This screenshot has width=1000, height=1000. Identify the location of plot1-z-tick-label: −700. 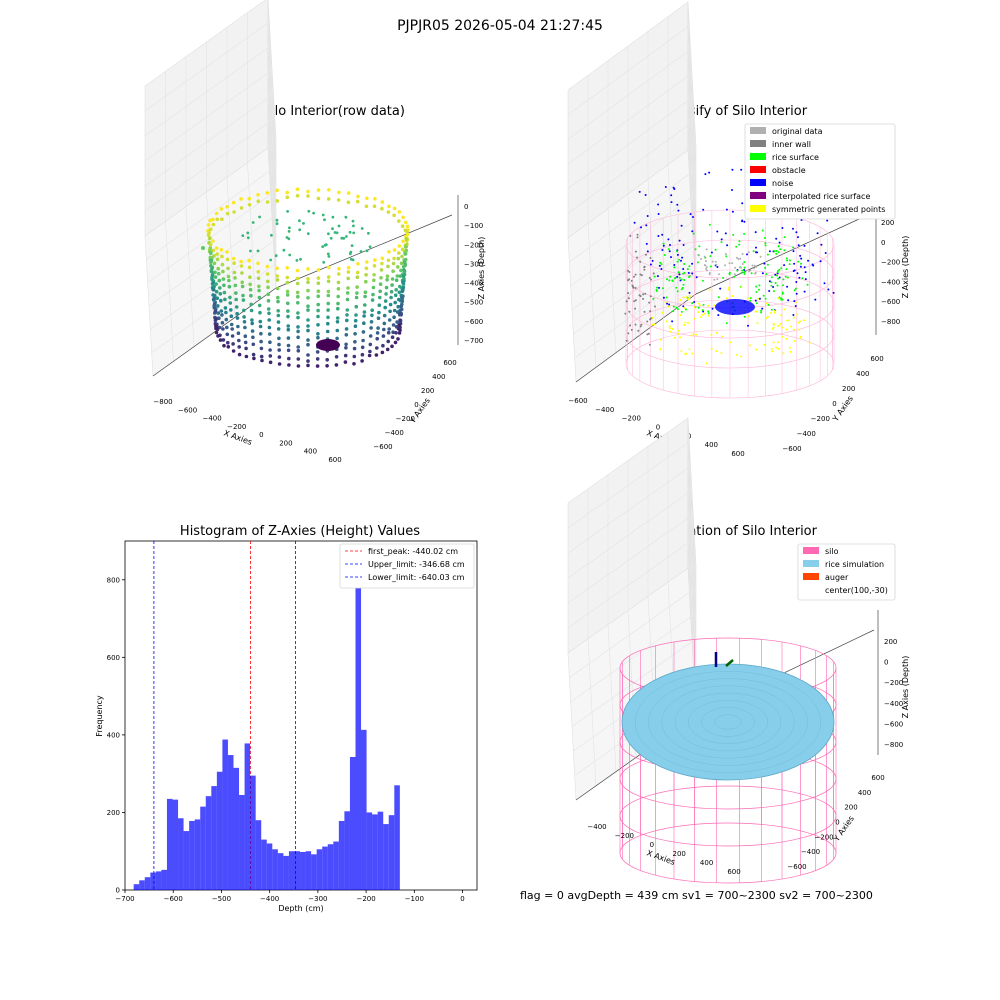
(473, 341).